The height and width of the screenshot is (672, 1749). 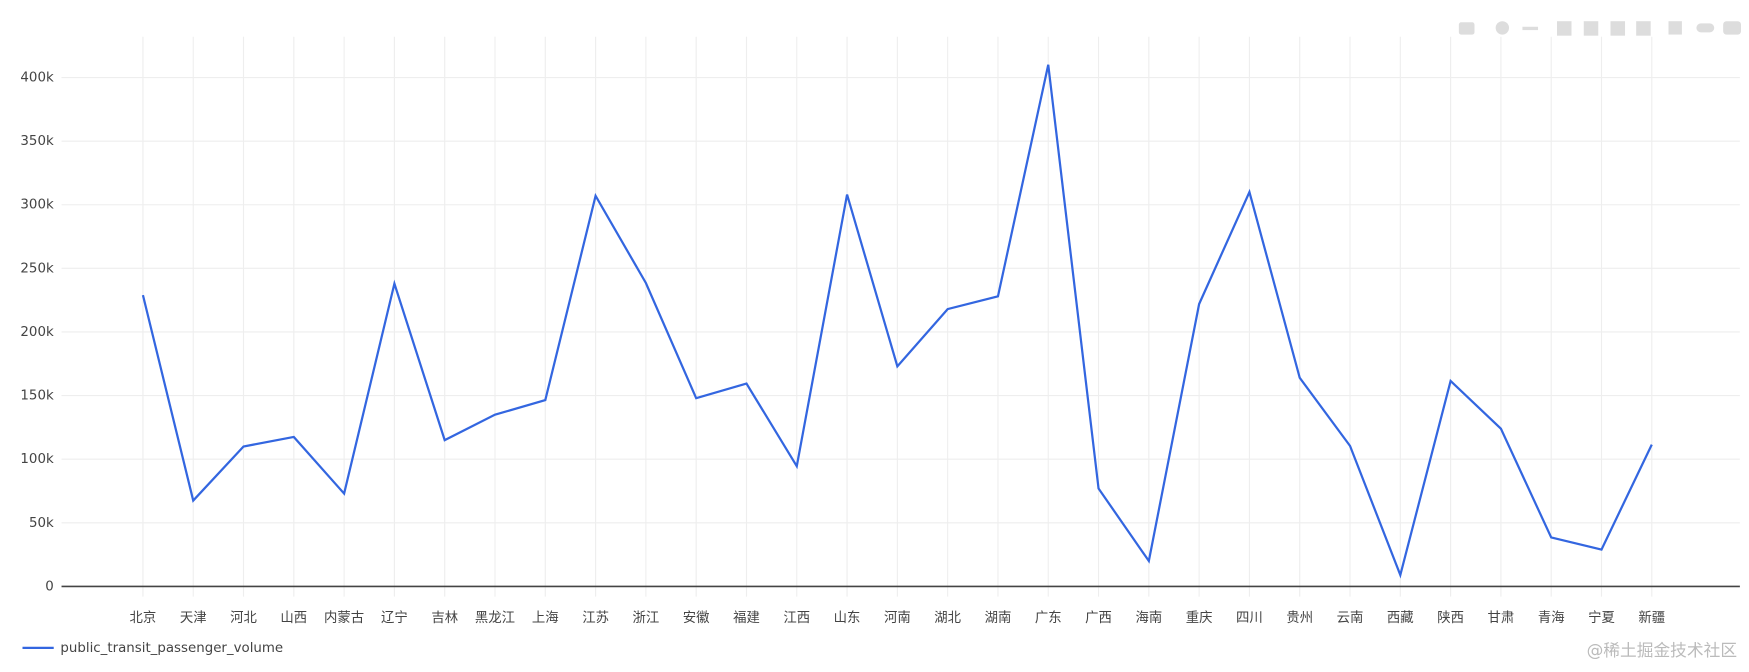 What do you see at coordinates (1551, 618) in the screenshot?
I see `x-tick-label: 青海` at bounding box center [1551, 618].